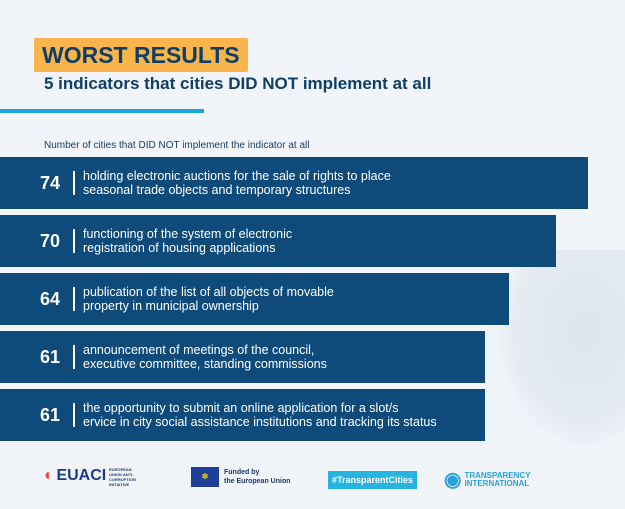  Describe the element at coordinates (373, 480) in the screenshot. I see `transparent-cities-logo: #TransparentCities` at that location.